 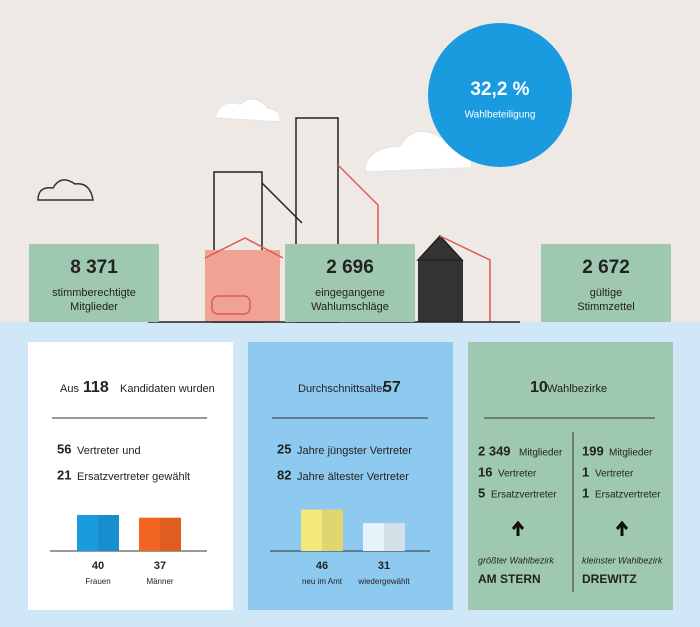 What do you see at coordinates (342, 389) in the screenshot?
I see `age-label: Durchschnittsalter` at bounding box center [342, 389].